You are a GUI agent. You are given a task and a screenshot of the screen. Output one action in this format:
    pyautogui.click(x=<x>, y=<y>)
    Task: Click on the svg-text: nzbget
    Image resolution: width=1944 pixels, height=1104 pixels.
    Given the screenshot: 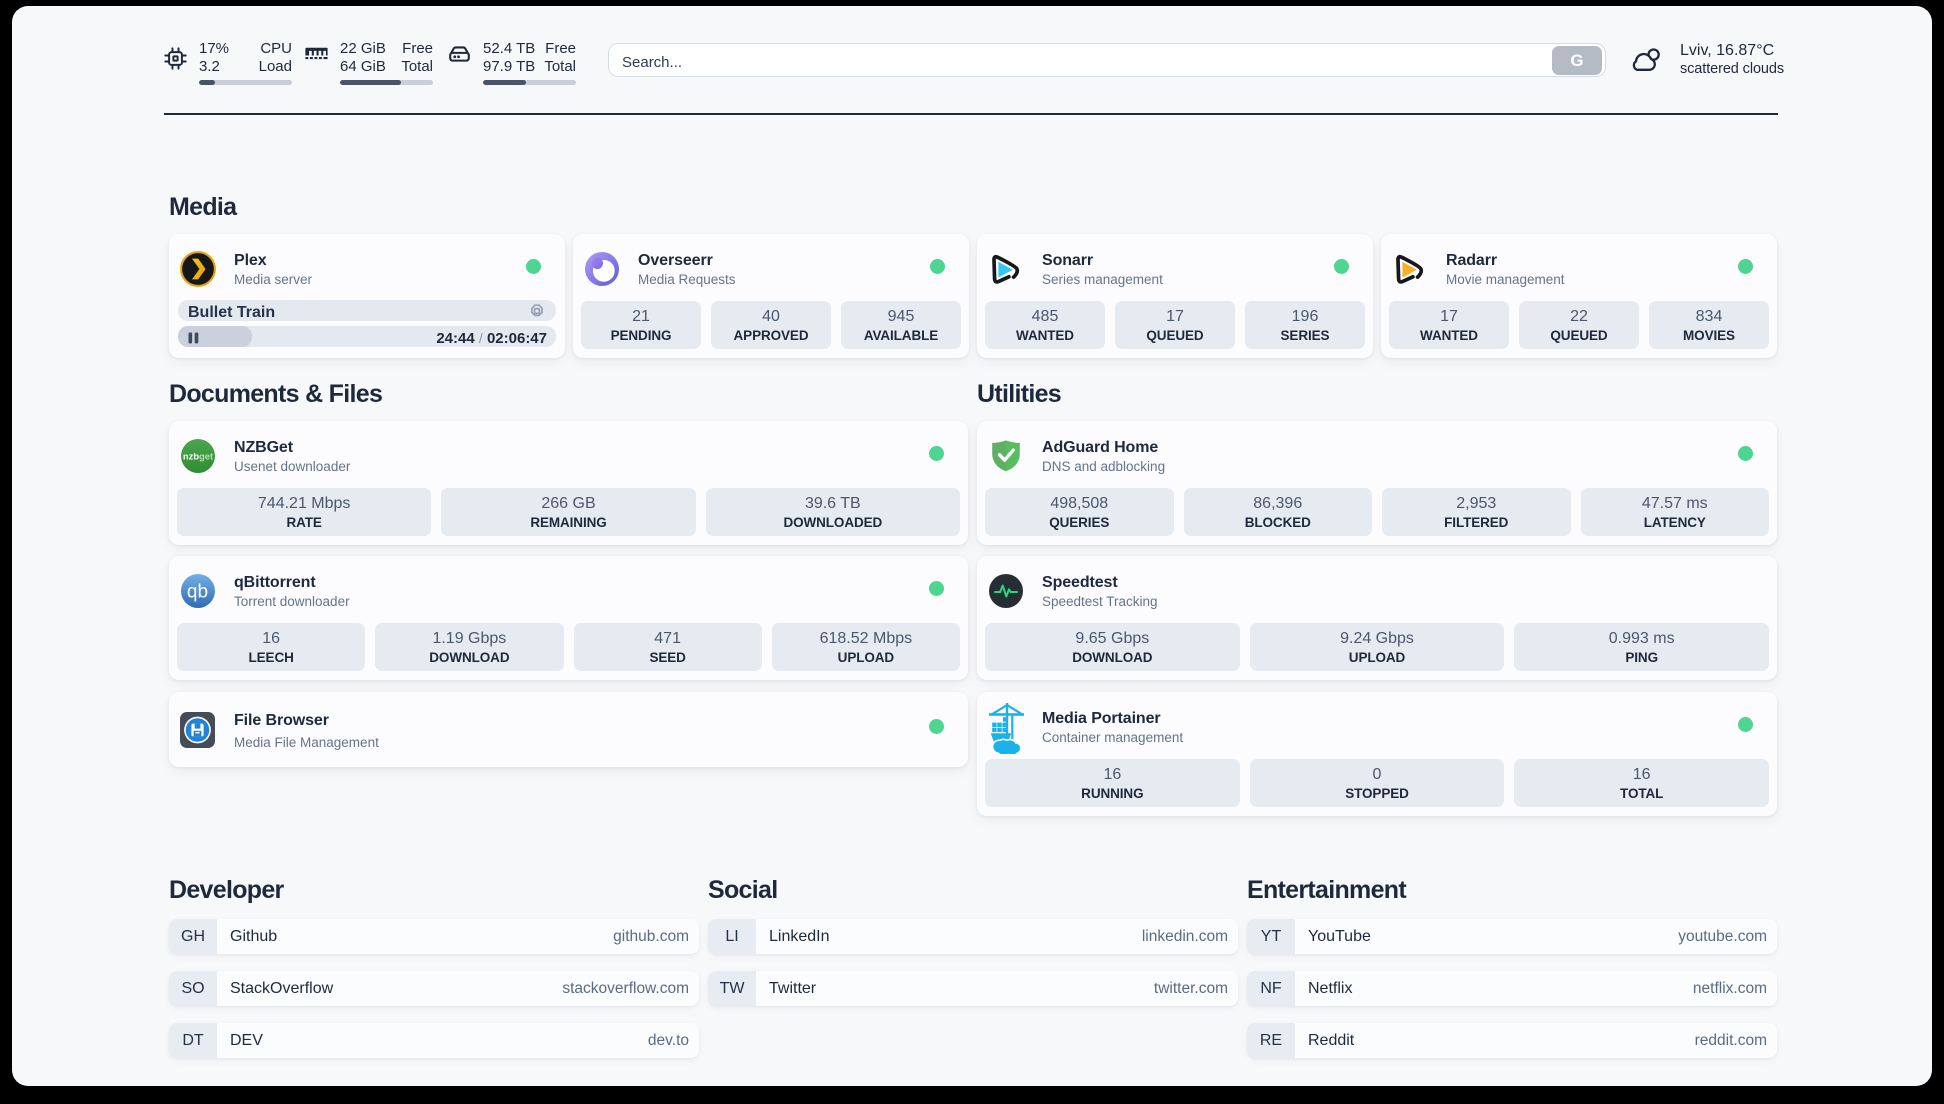 What is the action you would take?
    pyautogui.click(x=198, y=456)
    